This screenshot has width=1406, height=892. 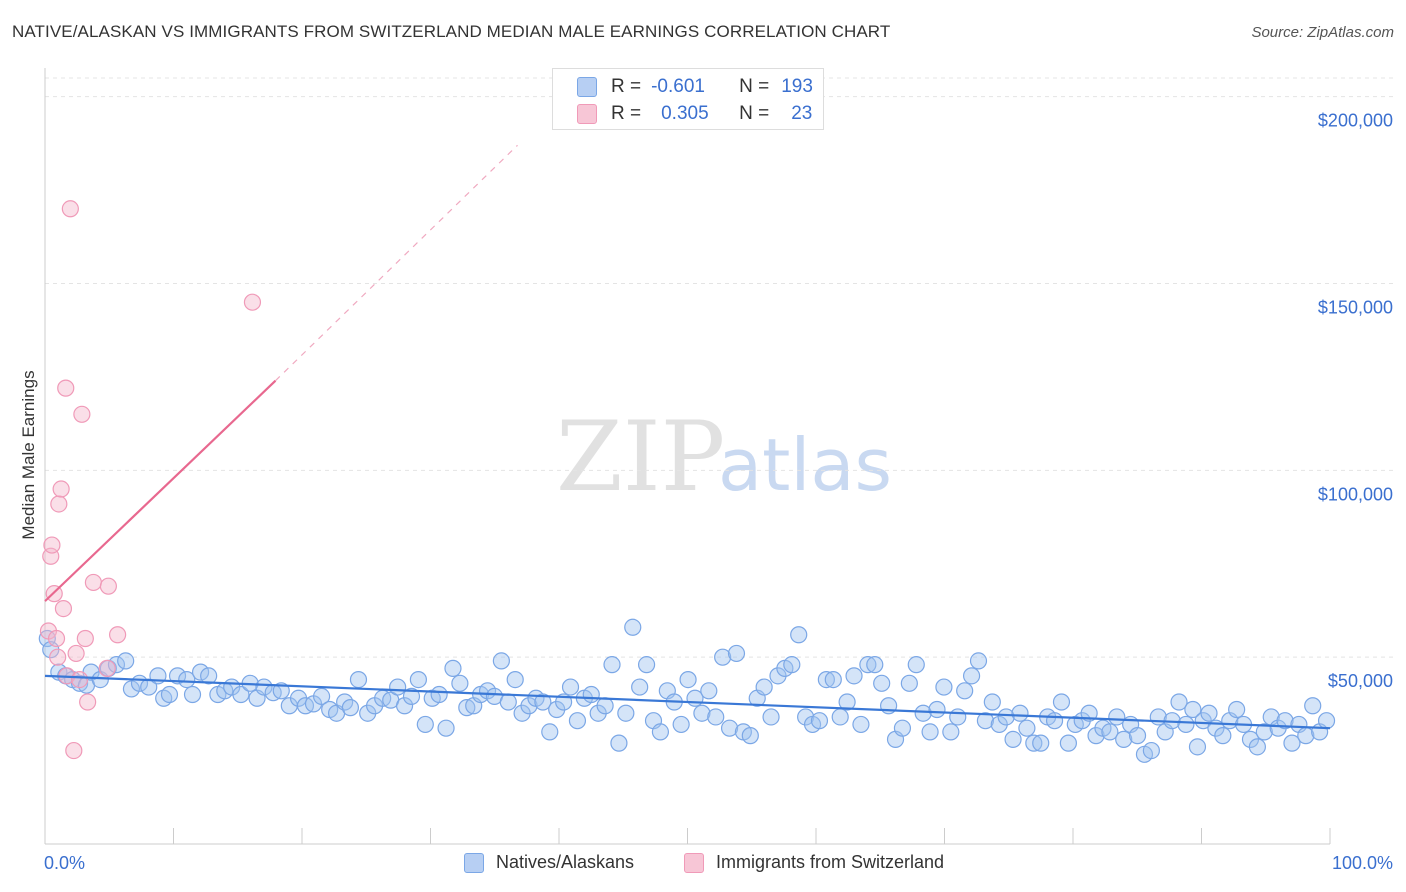 What do you see at coordinates (640, 457) in the screenshot?
I see `watermark-zip: ZIP` at bounding box center [640, 457].